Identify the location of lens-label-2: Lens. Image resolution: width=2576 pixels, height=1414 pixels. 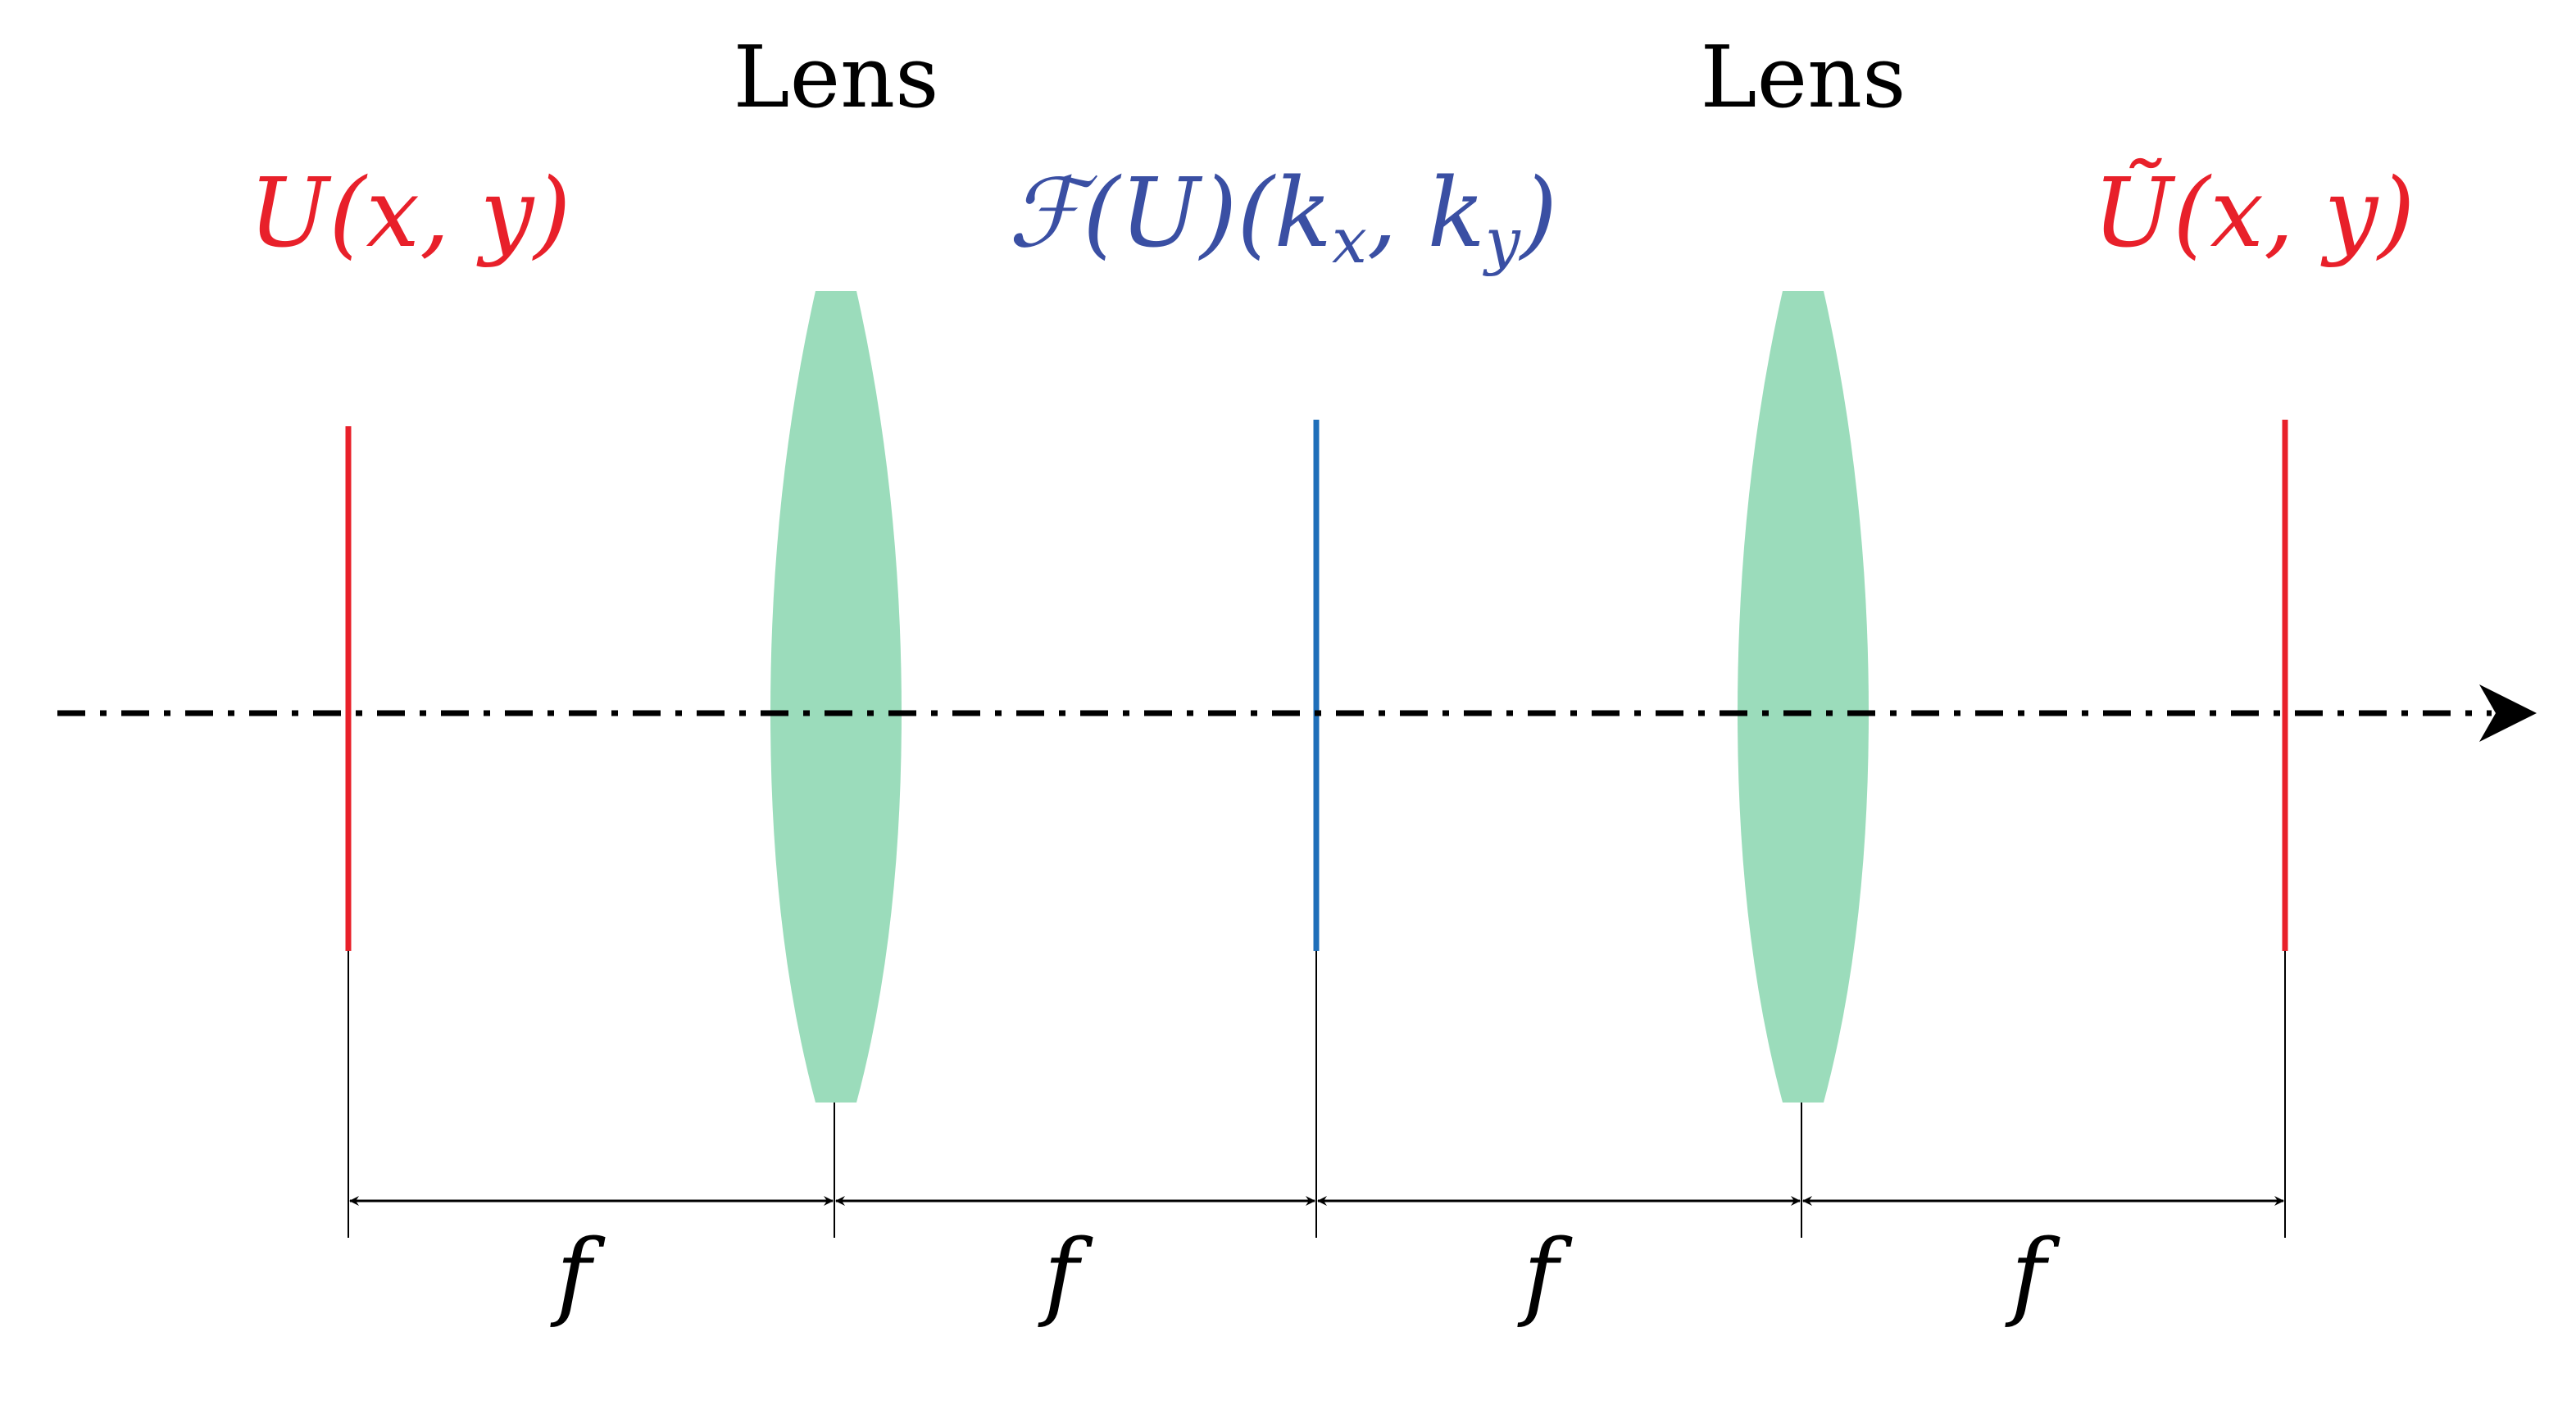
(1803, 77).